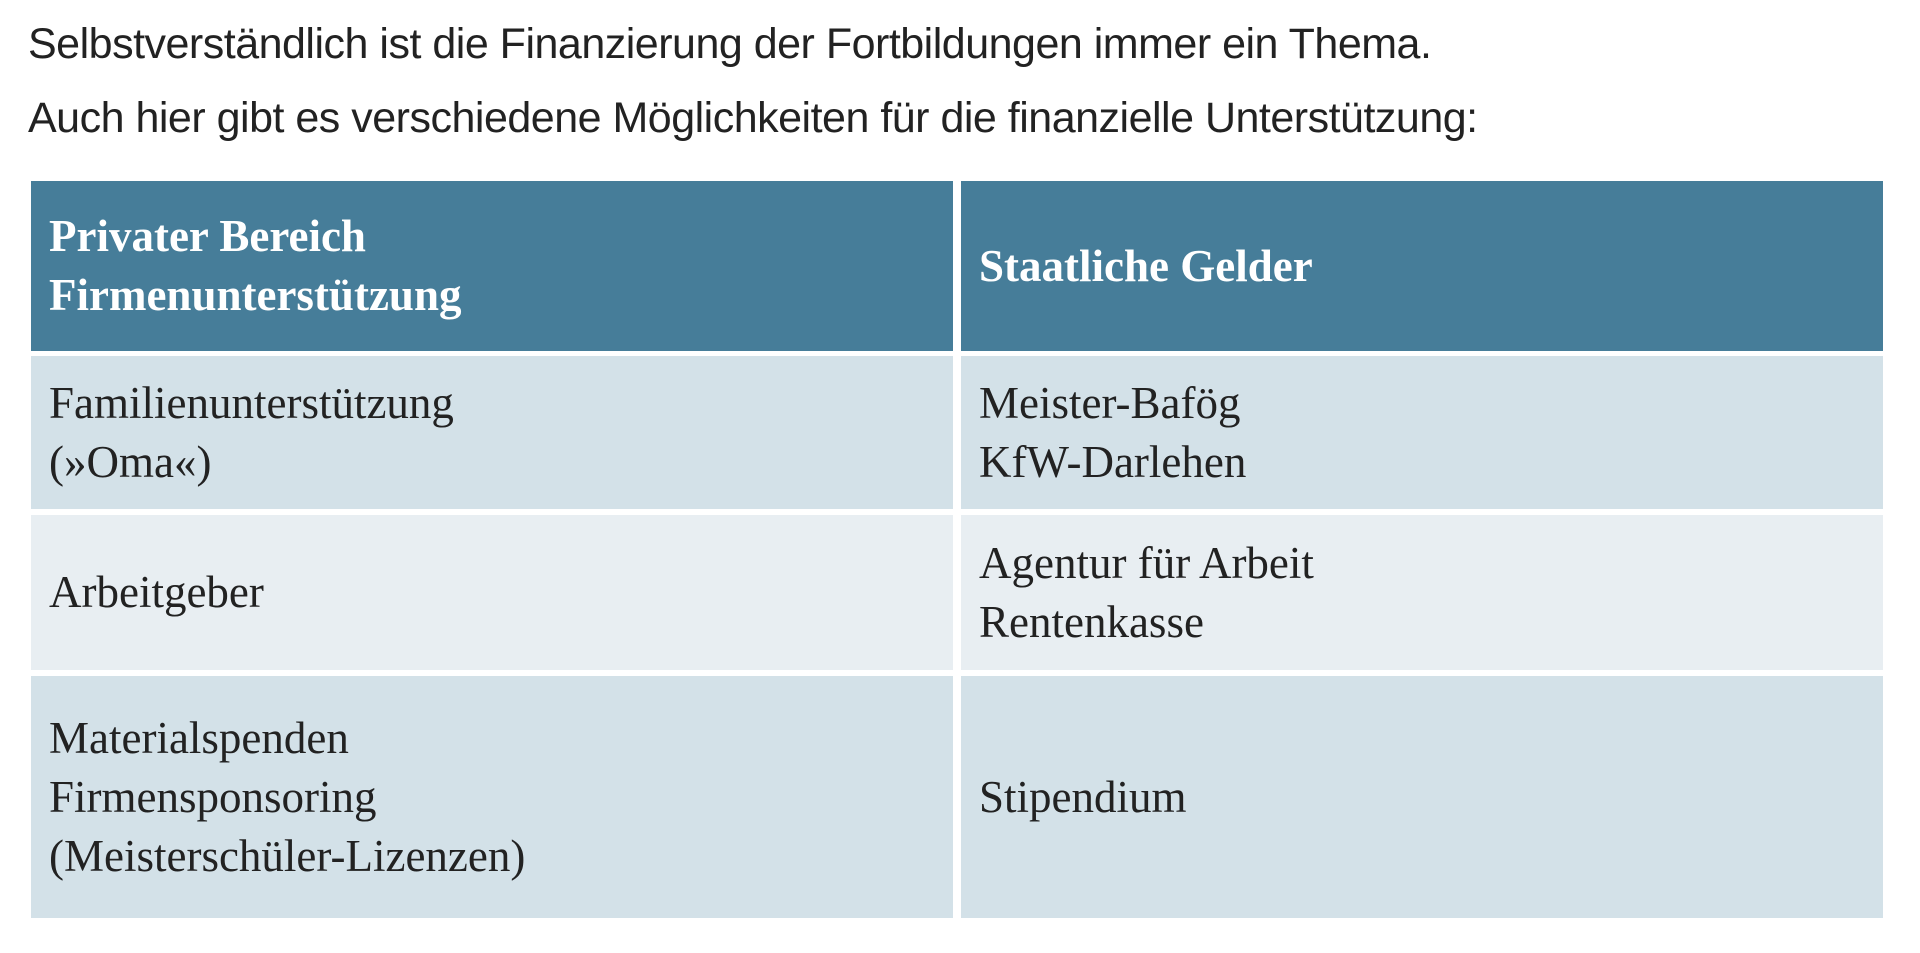  What do you see at coordinates (213, 796) in the screenshot?
I see `cell-text: Firmensponsoring` at bounding box center [213, 796].